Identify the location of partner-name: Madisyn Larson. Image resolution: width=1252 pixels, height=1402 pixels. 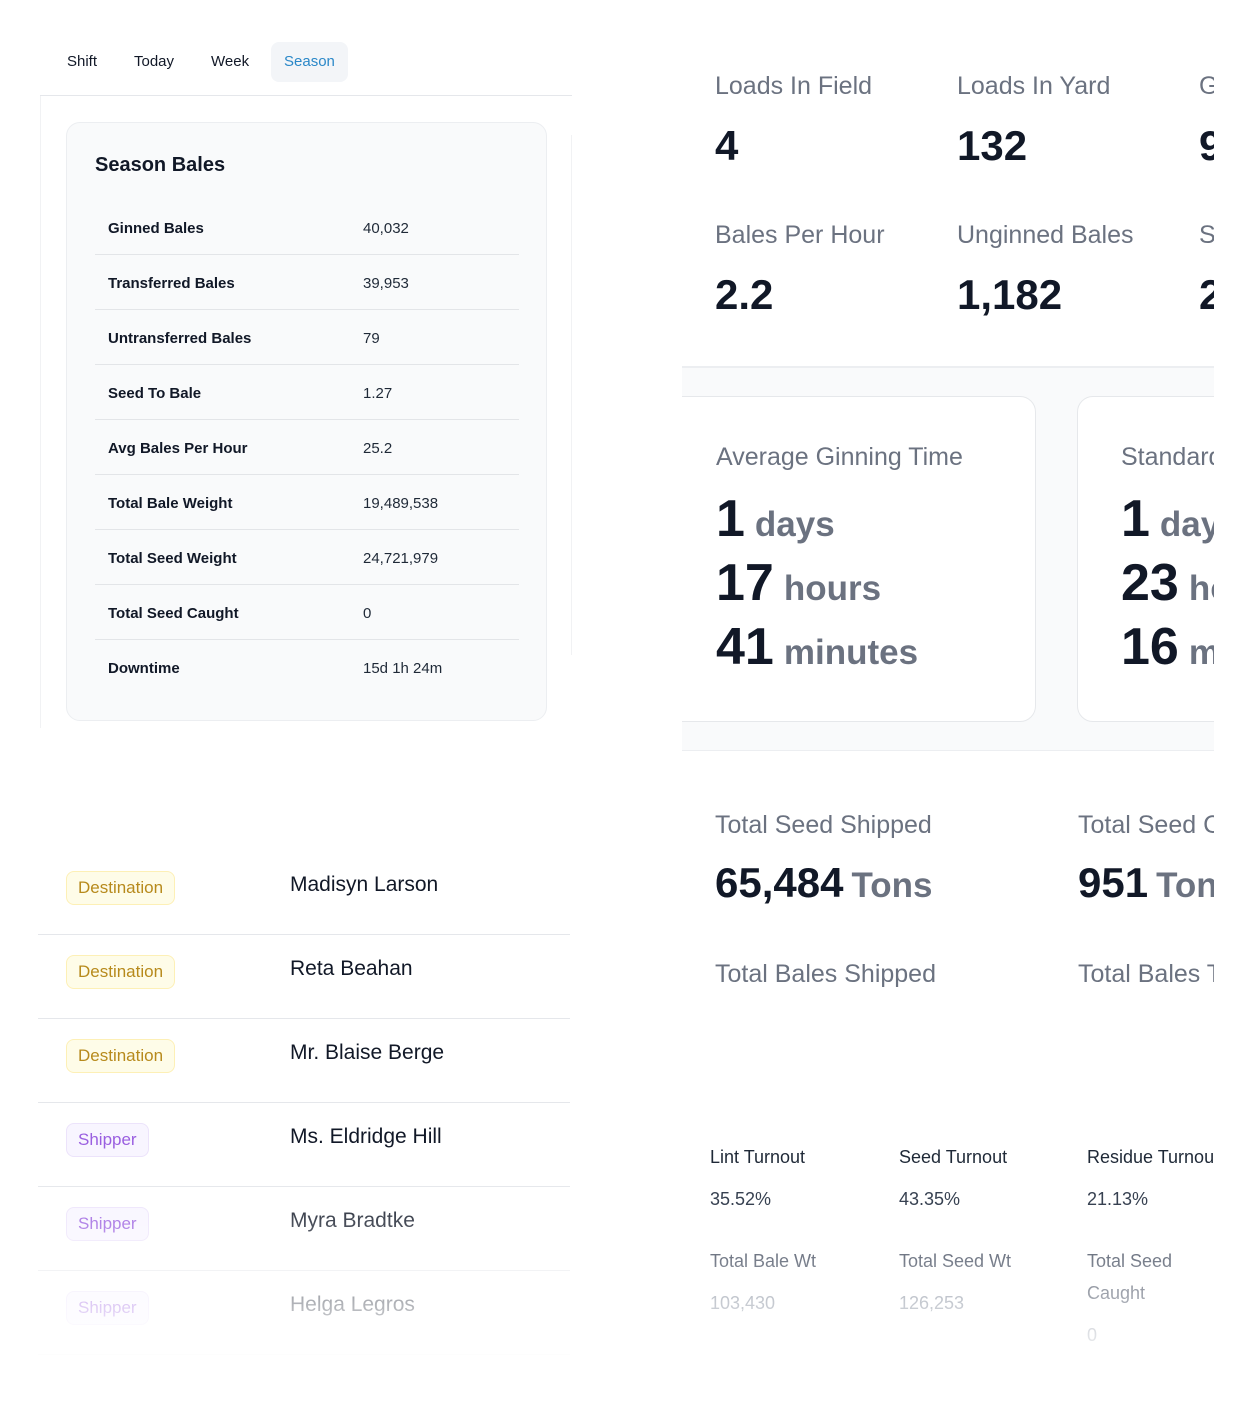
(364, 884).